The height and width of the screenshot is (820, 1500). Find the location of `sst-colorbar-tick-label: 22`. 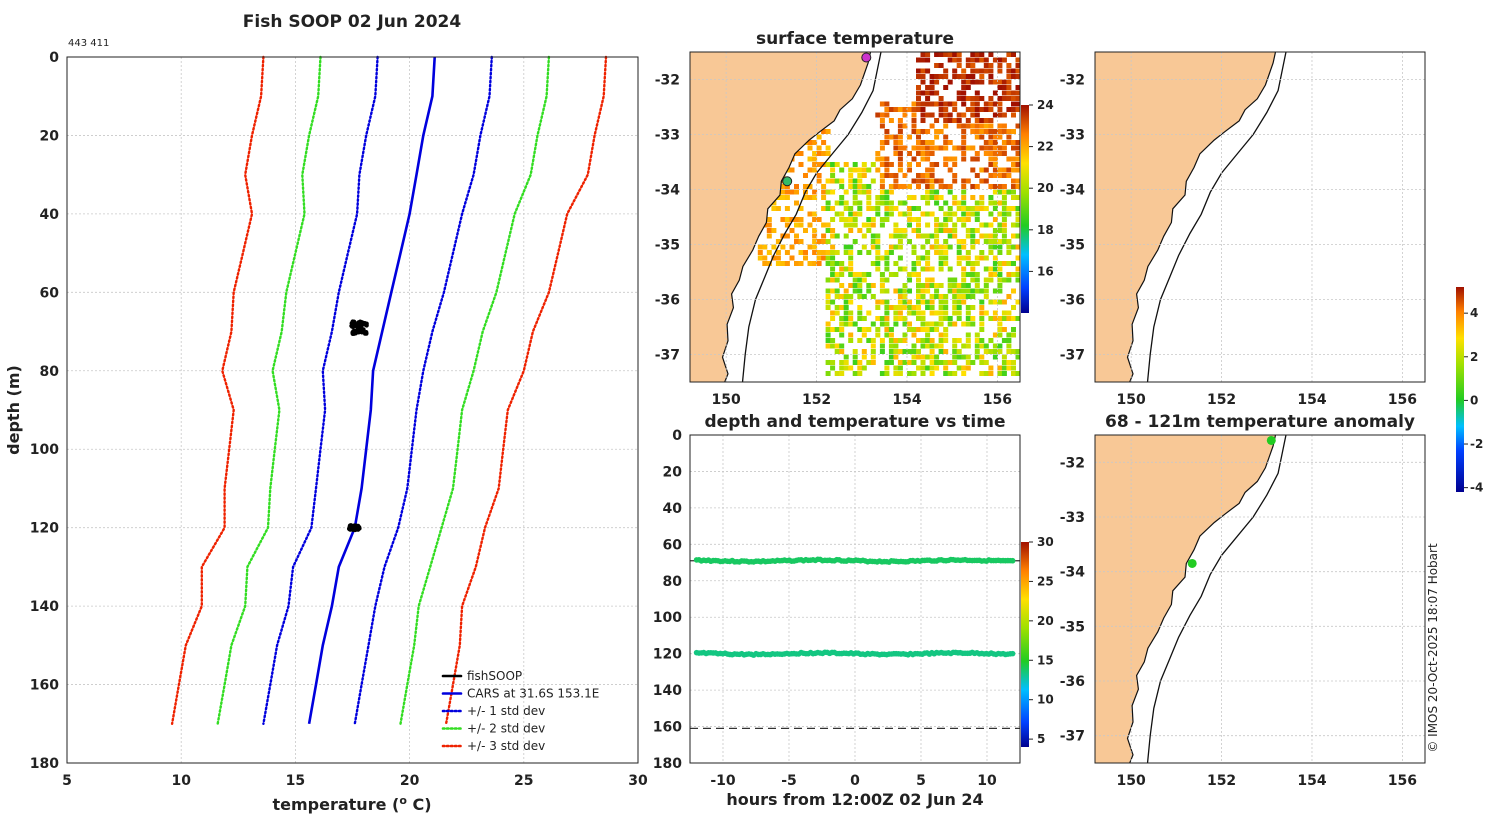

sst-colorbar-tick-label: 22 is located at coordinates (1045, 147).